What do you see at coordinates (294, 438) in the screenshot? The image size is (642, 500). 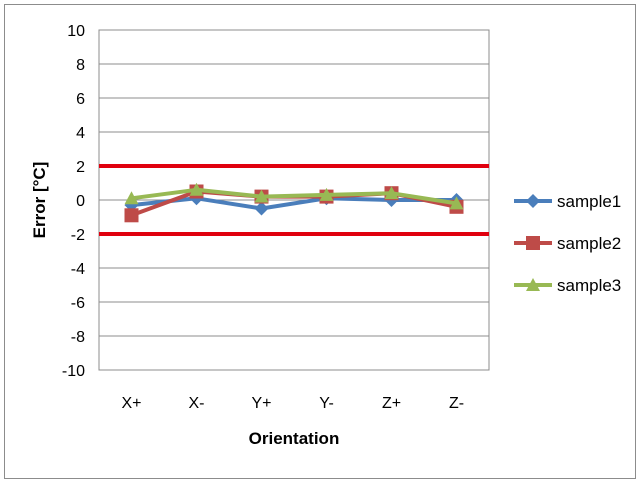 I see `x-axis-title: Orientation` at bounding box center [294, 438].